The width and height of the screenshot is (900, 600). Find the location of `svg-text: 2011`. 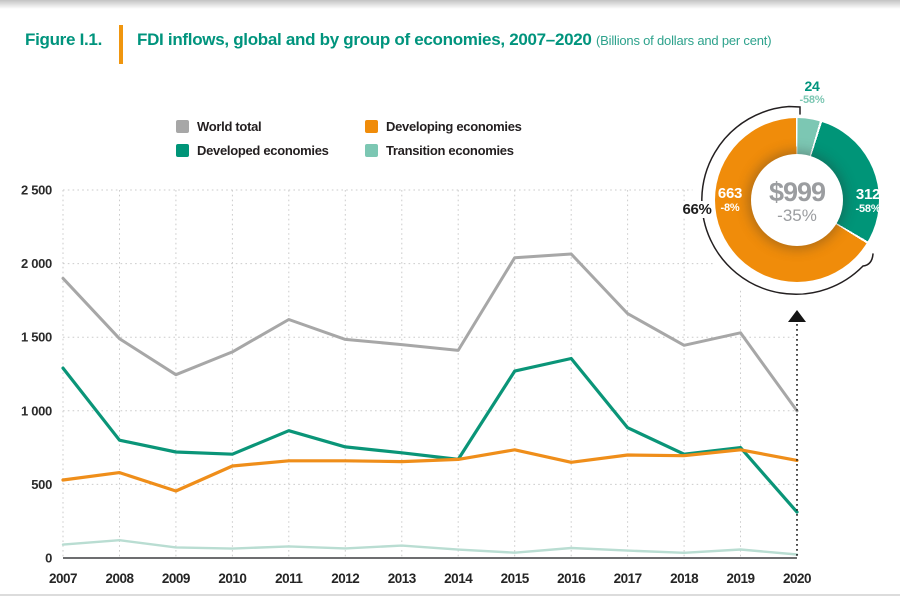

svg-text: 2011 is located at coordinates (289, 578).